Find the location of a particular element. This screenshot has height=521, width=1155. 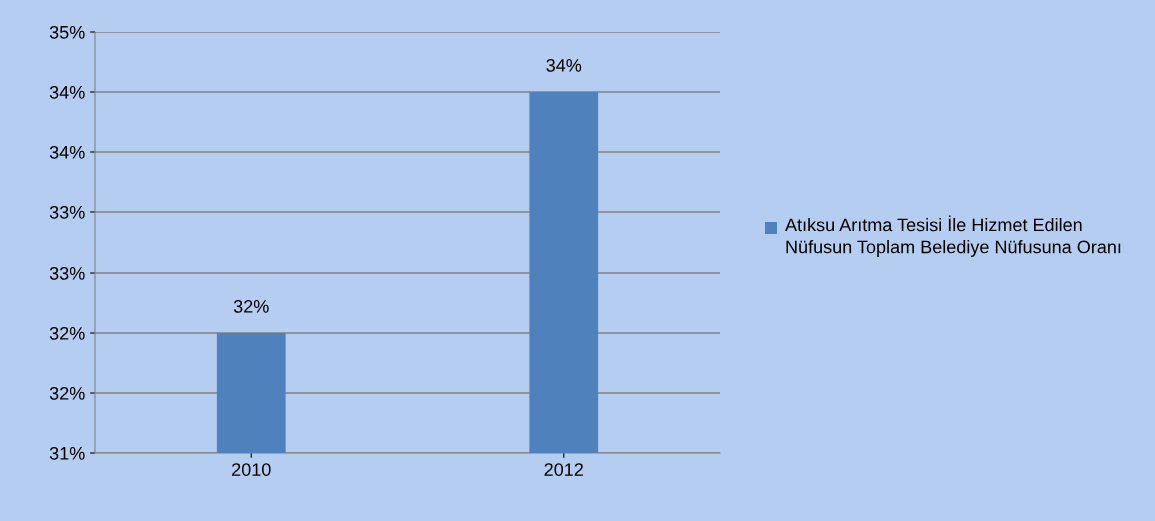

y-tick-label: 31% is located at coordinates (67, 453).